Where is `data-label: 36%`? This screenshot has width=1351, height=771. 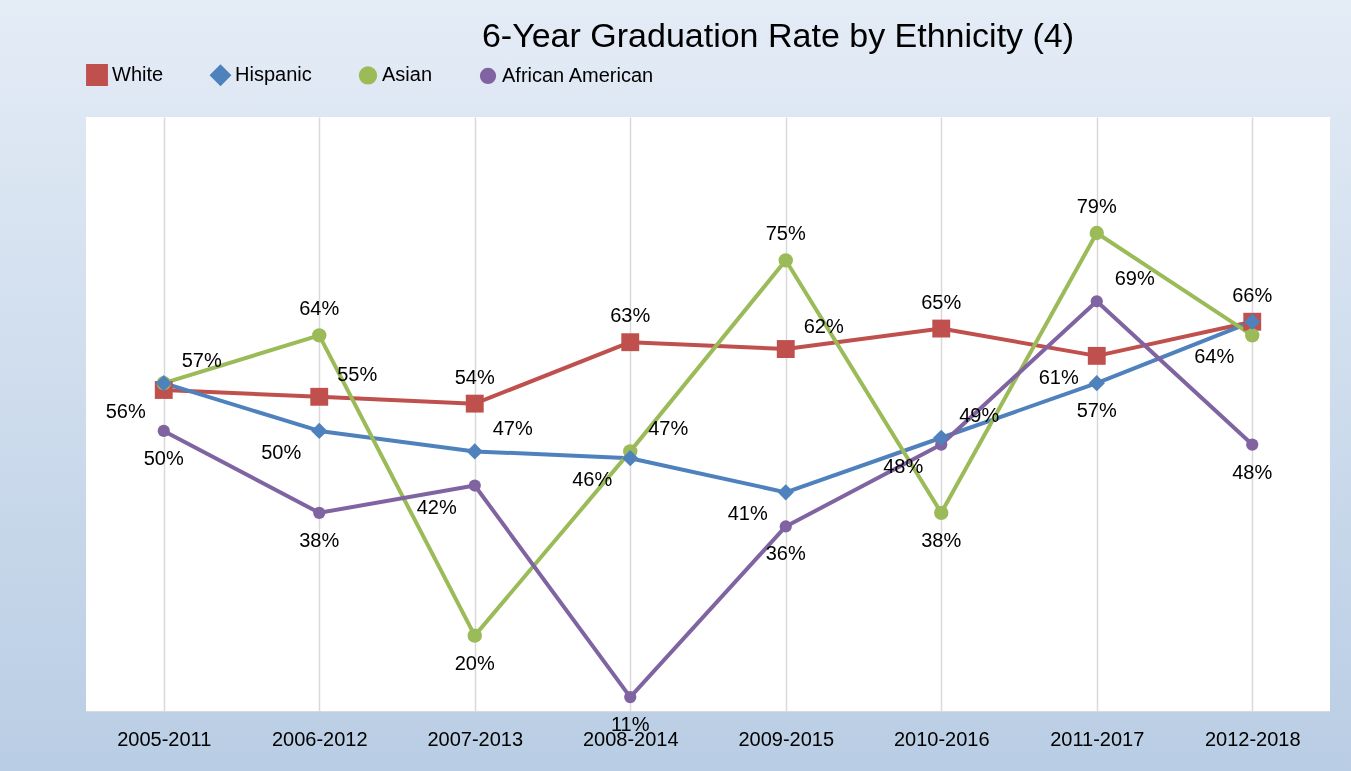 data-label: 36% is located at coordinates (785, 553).